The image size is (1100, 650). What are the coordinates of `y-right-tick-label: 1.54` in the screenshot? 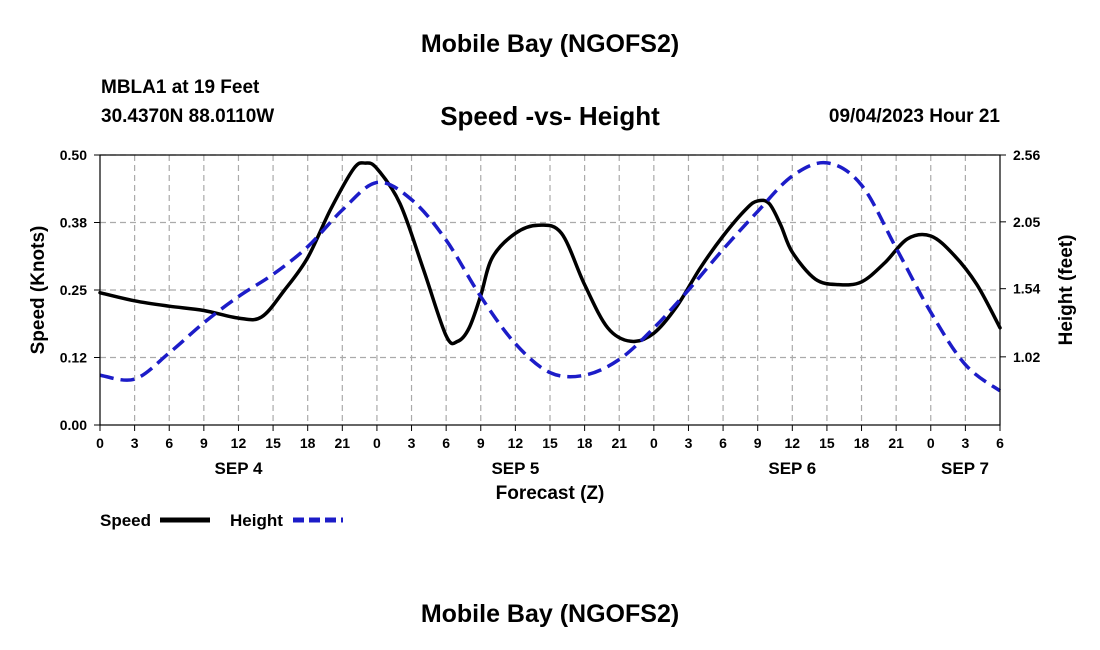 It's located at (1026, 289).